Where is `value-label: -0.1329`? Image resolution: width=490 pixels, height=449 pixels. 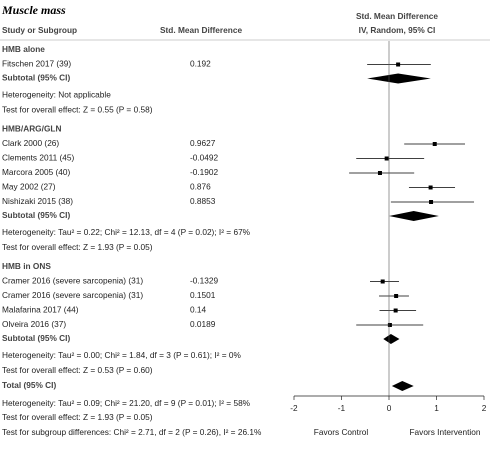 value-label: -0.1329 is located at coordinates (204, 281).